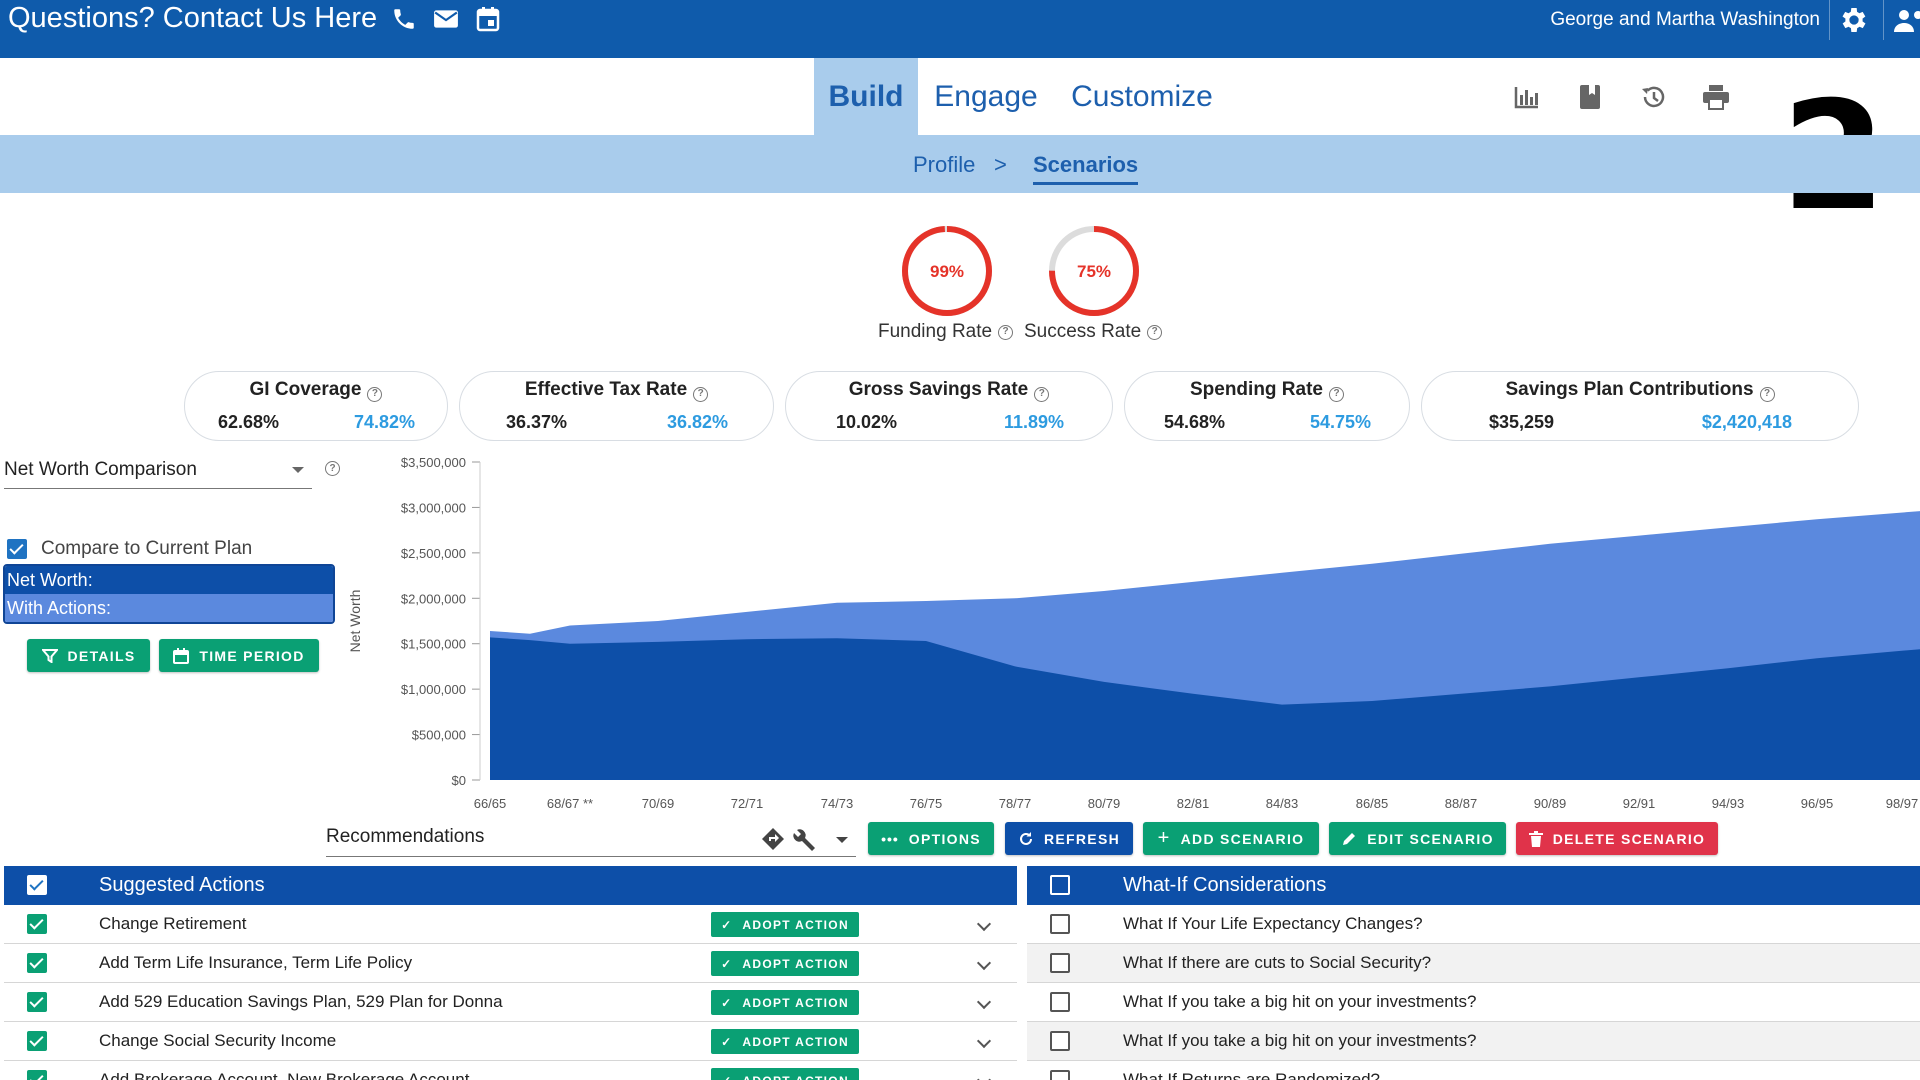 The width and height of the screenshot is (1920, 1080). I want to click on metric-current: 54.68%, so click(1195, 422).